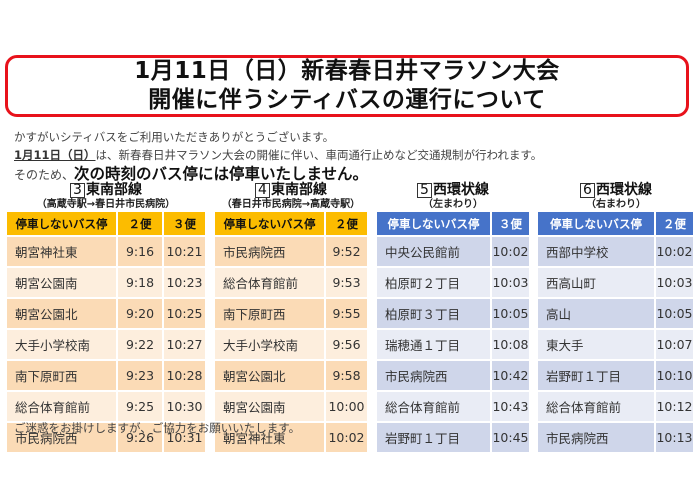  What do you see at coordinates (346, 374) in the screenshot?
I see `departure-time: 9:58` at bounding box center [346, 374].